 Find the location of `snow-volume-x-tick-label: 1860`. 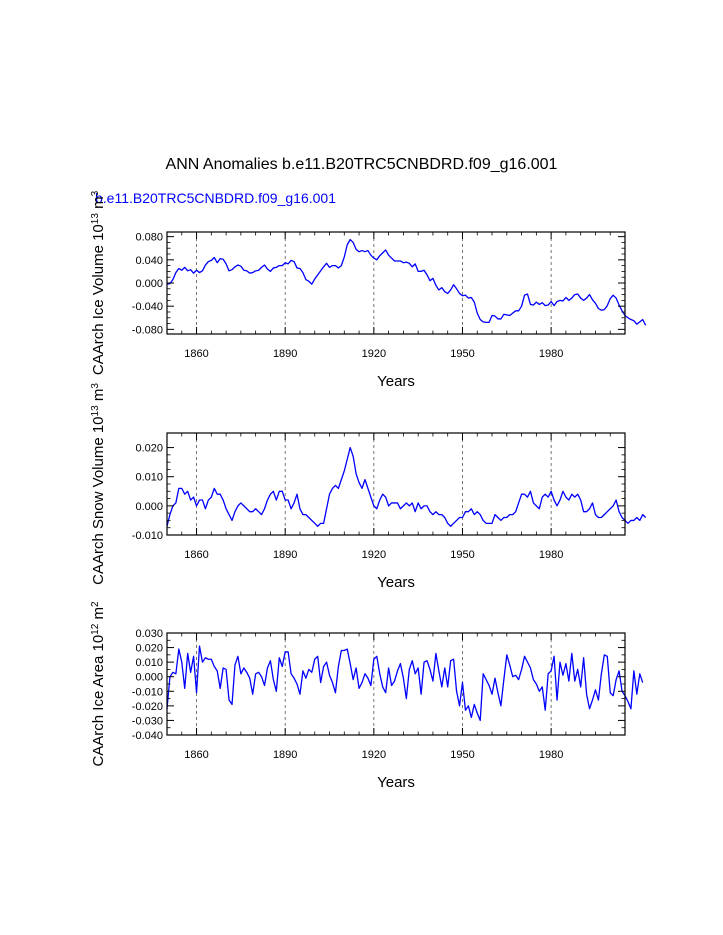

snow-volume-x-tick-label: 1860 is located at coordinates (196, 555).